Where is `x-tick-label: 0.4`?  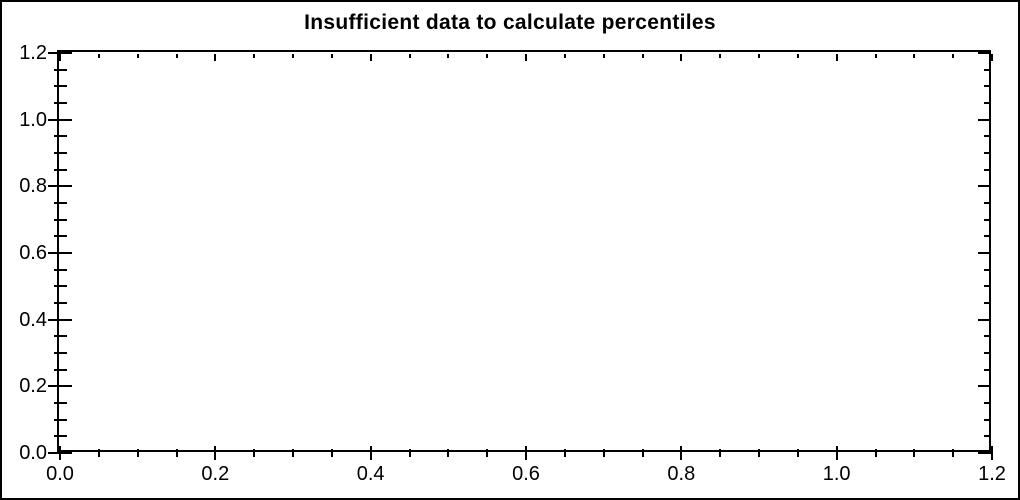
x-tick-label: 0.4 is located at coordinates (370, 474).